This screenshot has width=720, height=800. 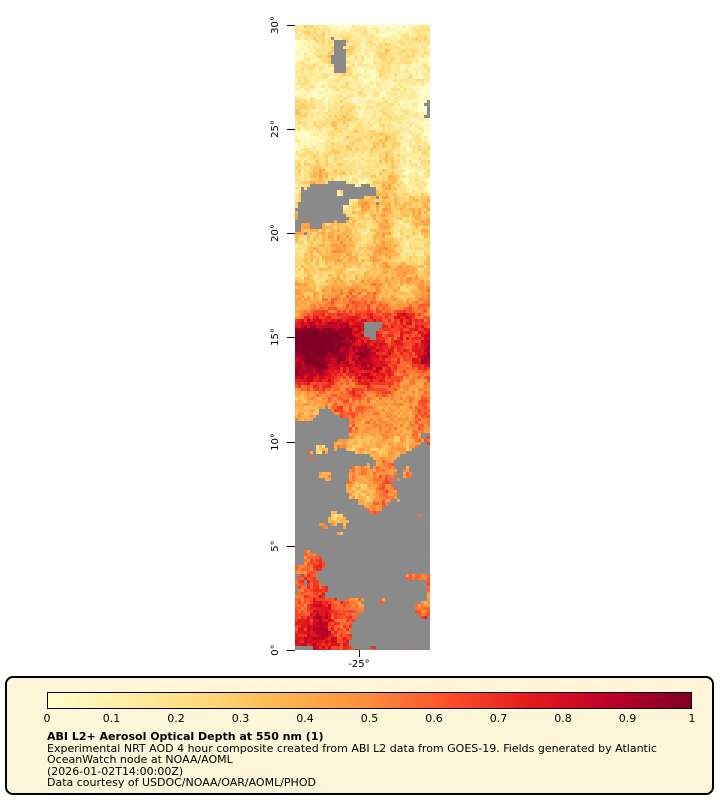 I want to click on colorbar-tick-label: 0, so click(x=47, y=718).